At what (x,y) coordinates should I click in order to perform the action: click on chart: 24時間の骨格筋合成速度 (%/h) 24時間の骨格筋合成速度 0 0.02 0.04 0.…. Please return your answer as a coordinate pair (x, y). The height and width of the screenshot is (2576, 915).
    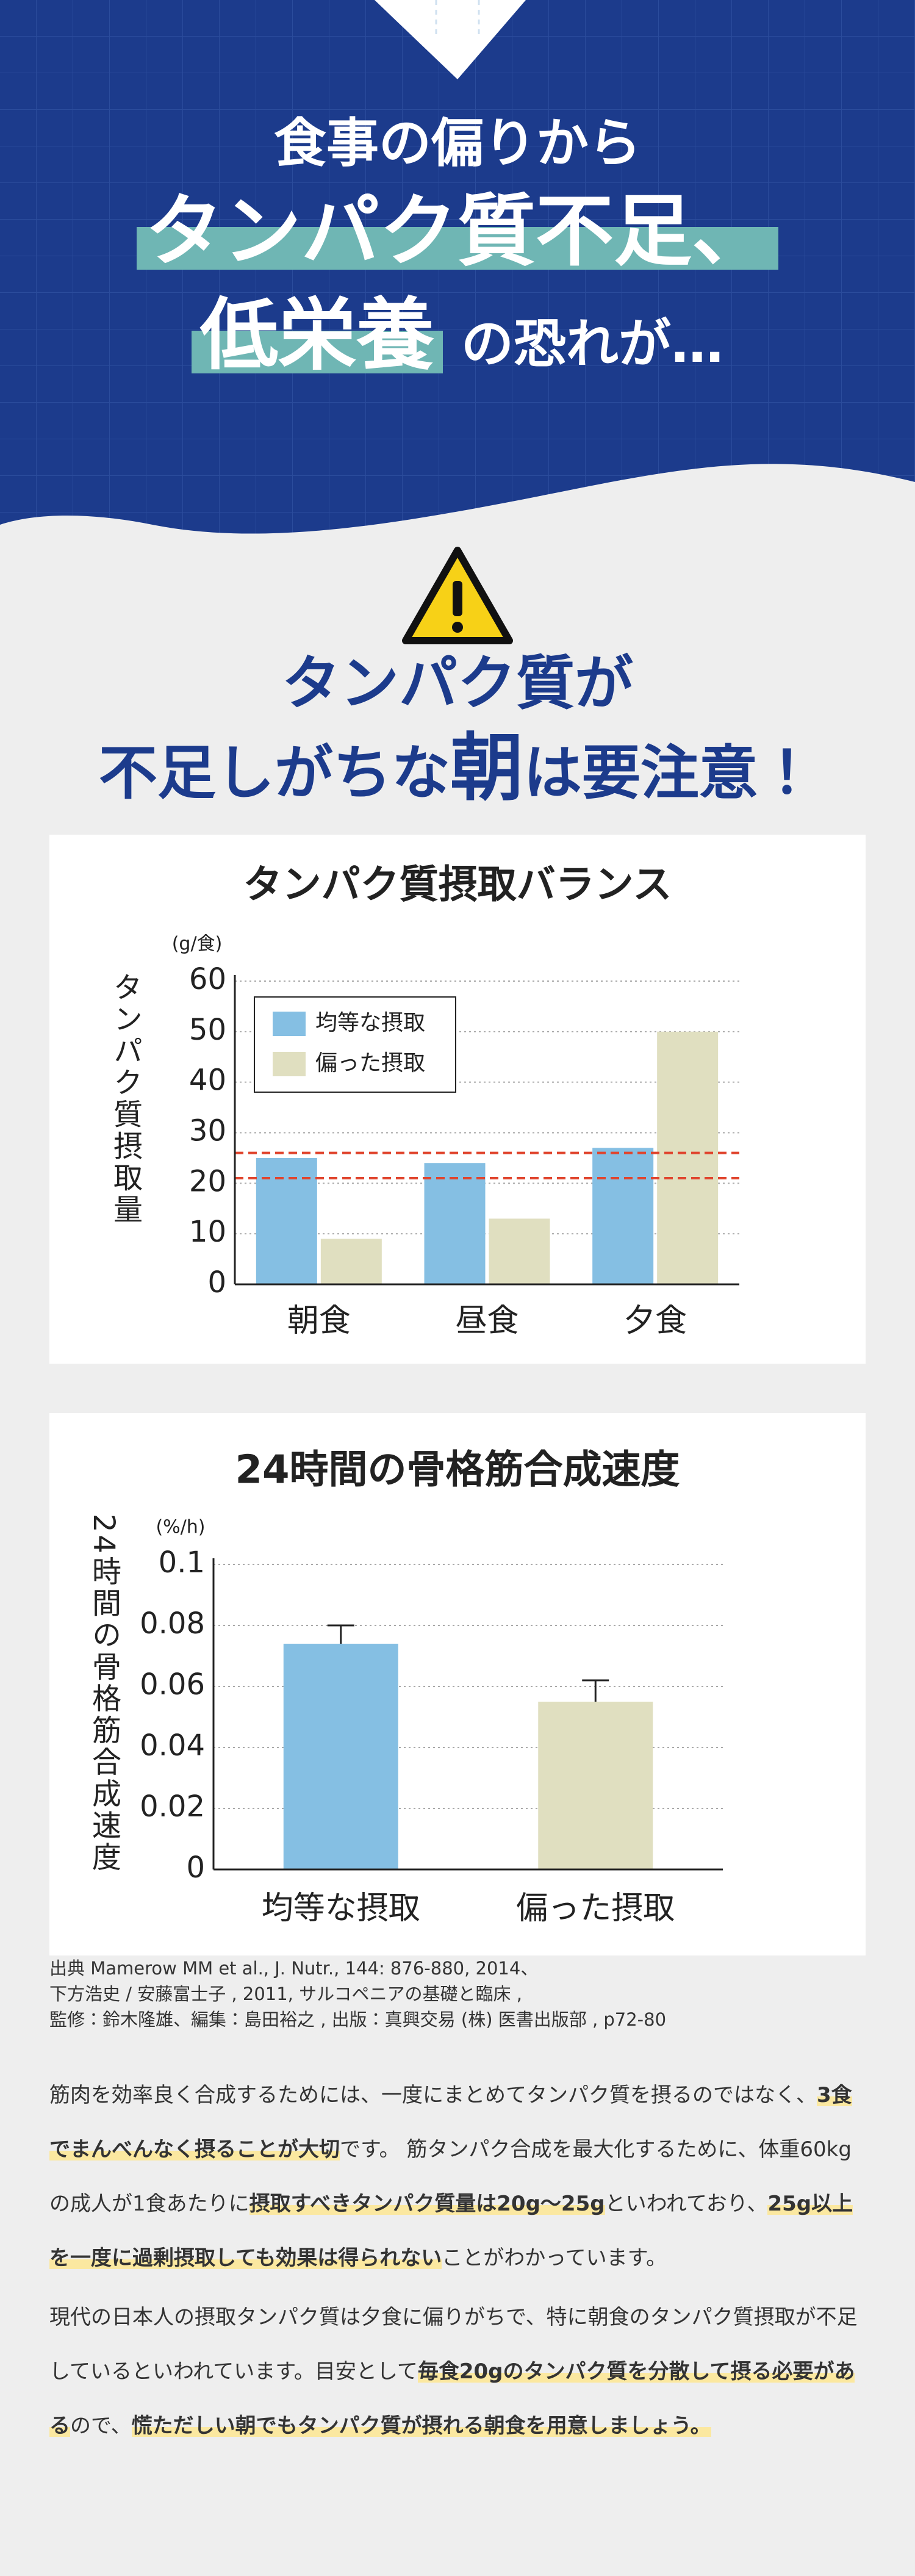
    Looking at the image, I should click on (405, 1687).